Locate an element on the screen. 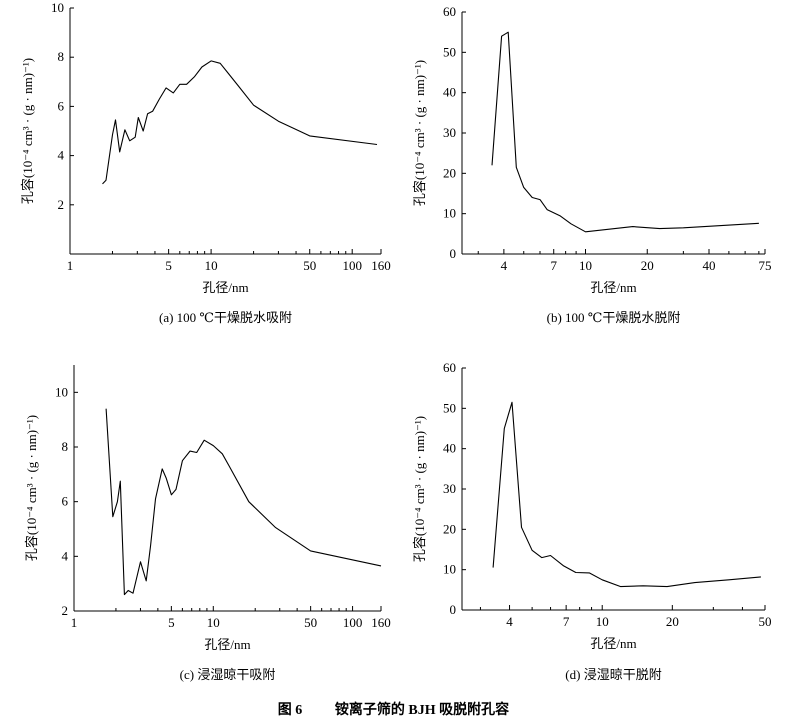 This screenshot has width=788, height=723. panel-caption: (d) 浸湿晾干脱附 is located at coordinates (613, 674).